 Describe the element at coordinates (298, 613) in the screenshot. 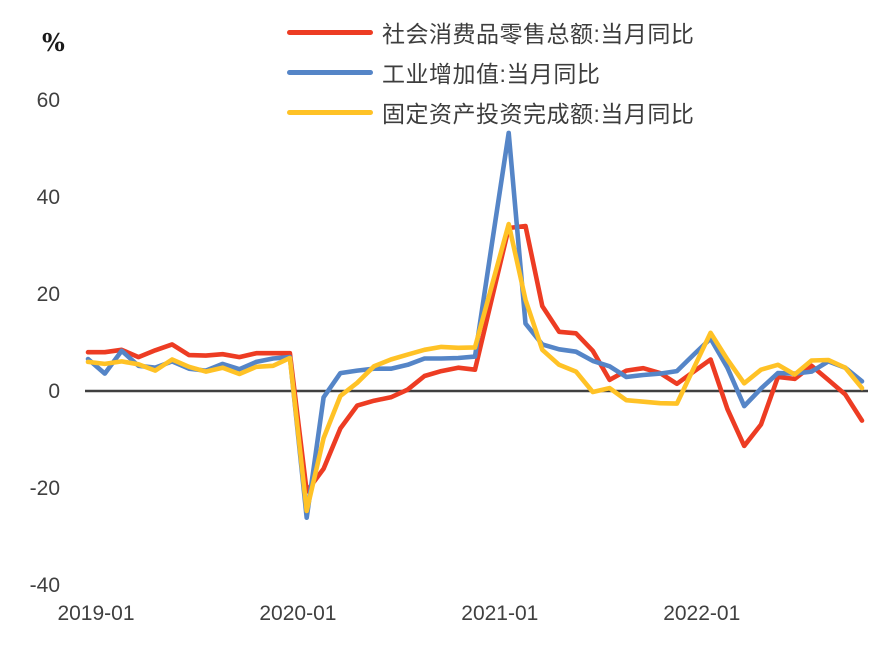

I see `x-tick-label: 2020-01` at that location.